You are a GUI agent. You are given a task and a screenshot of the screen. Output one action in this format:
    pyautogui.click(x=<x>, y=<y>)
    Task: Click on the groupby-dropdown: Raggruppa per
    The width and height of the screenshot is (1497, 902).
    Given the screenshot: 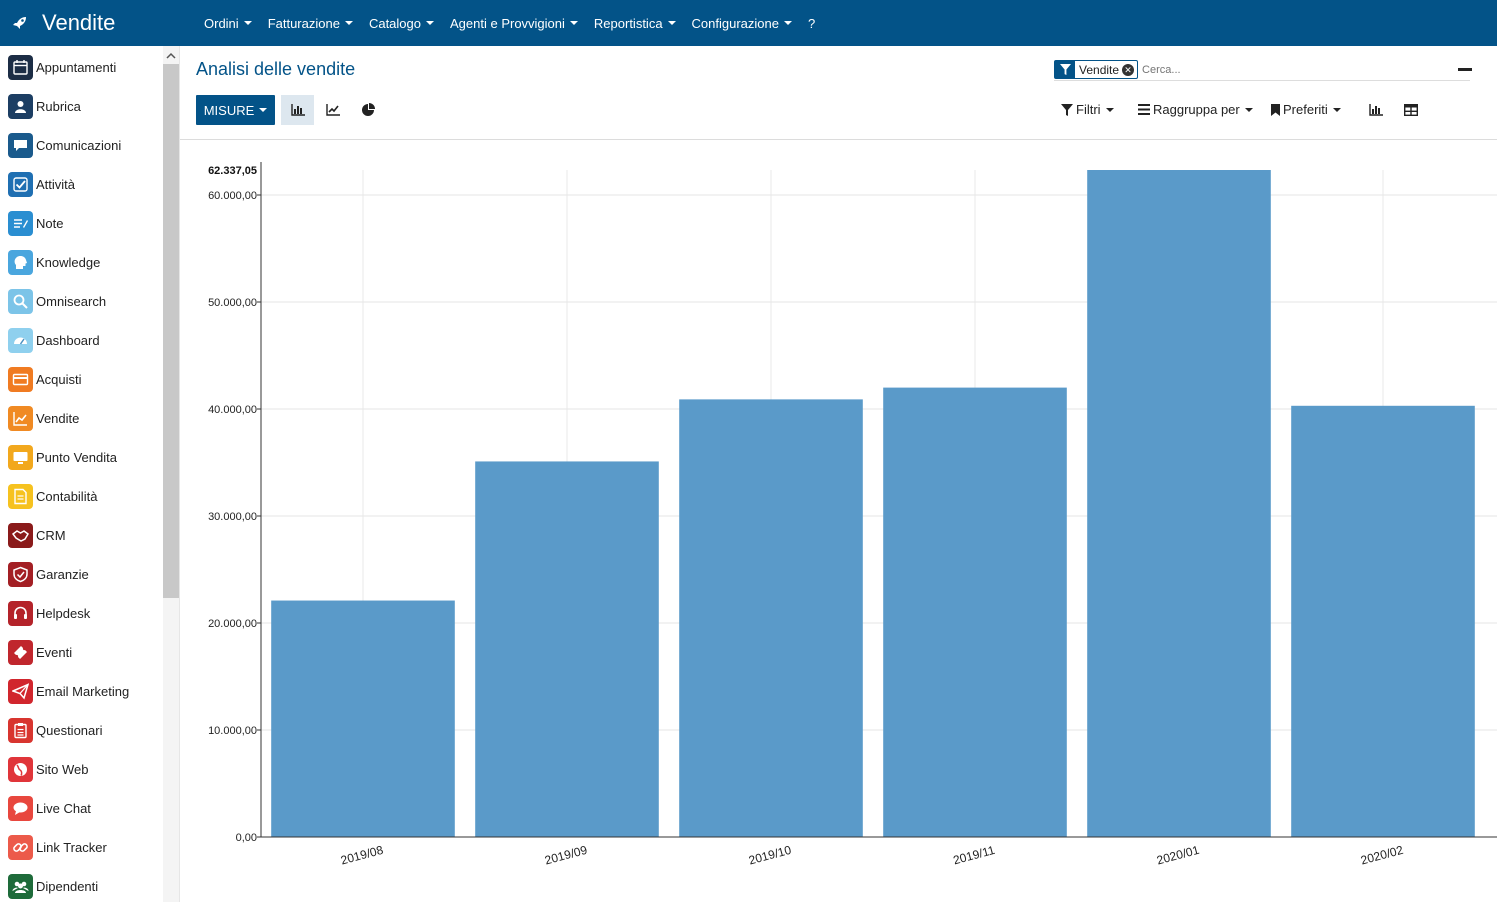 What is the action you would take?
    pyautogui.click(x=1195, y=109)
    